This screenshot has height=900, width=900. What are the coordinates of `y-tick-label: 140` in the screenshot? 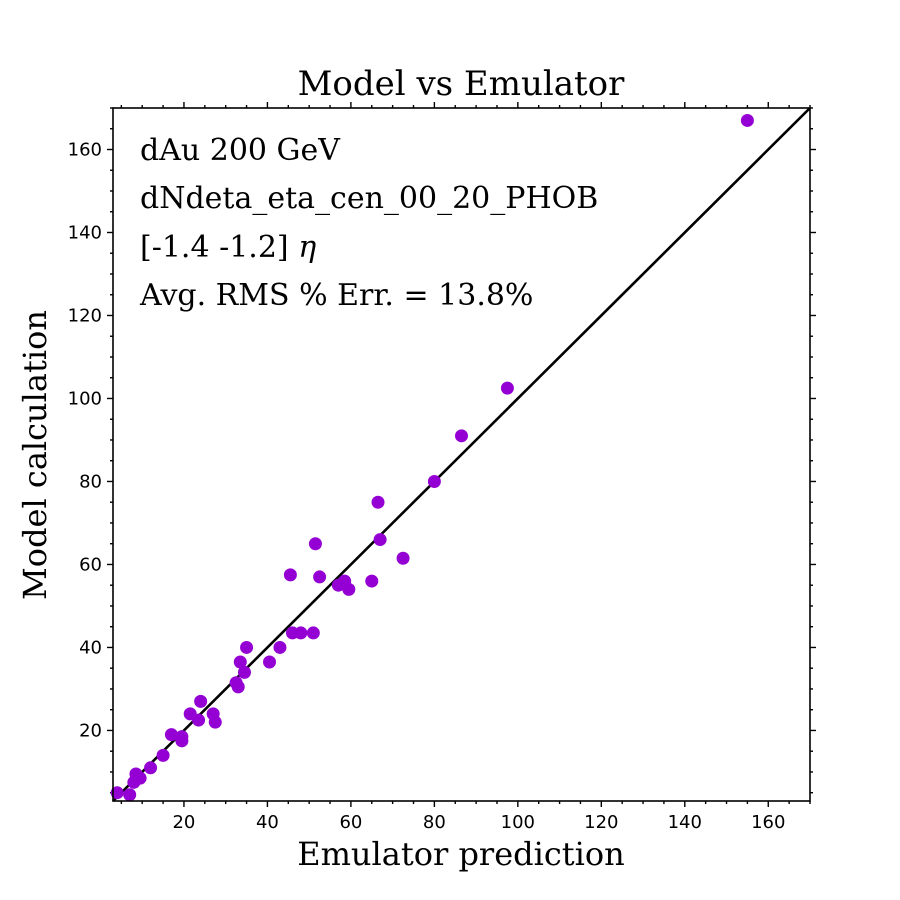 It's located at (85, 232).